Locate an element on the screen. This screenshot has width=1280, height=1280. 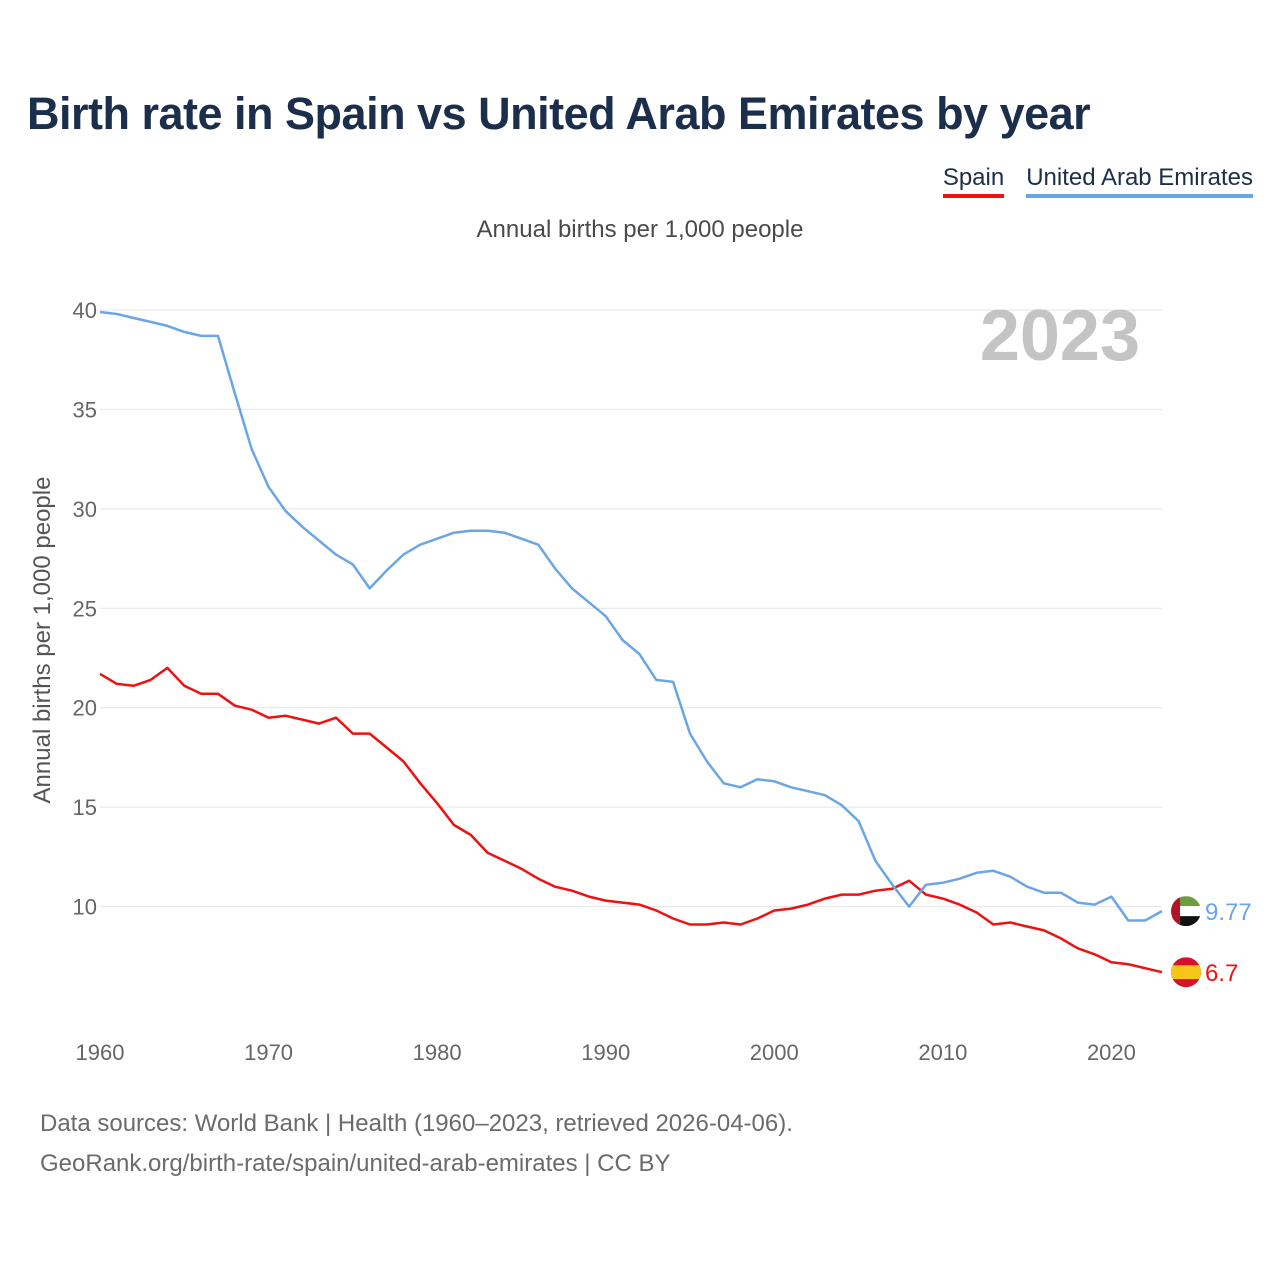
y-axis-label: Annual births per 1,000 people is located at coordinates (42, 640).